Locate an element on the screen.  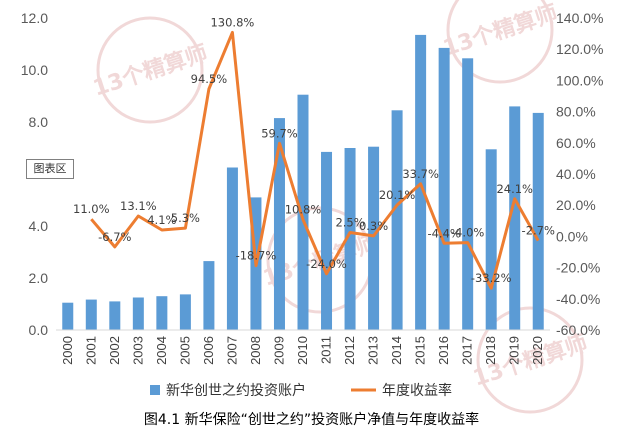
bar-2003 is located at coordinates (138, 313).